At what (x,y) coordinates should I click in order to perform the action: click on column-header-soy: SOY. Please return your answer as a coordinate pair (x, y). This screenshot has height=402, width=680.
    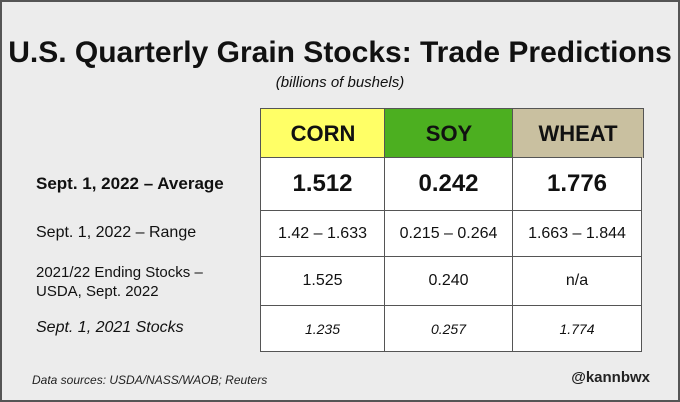
    Looking at the image, I should click on (448, 133).